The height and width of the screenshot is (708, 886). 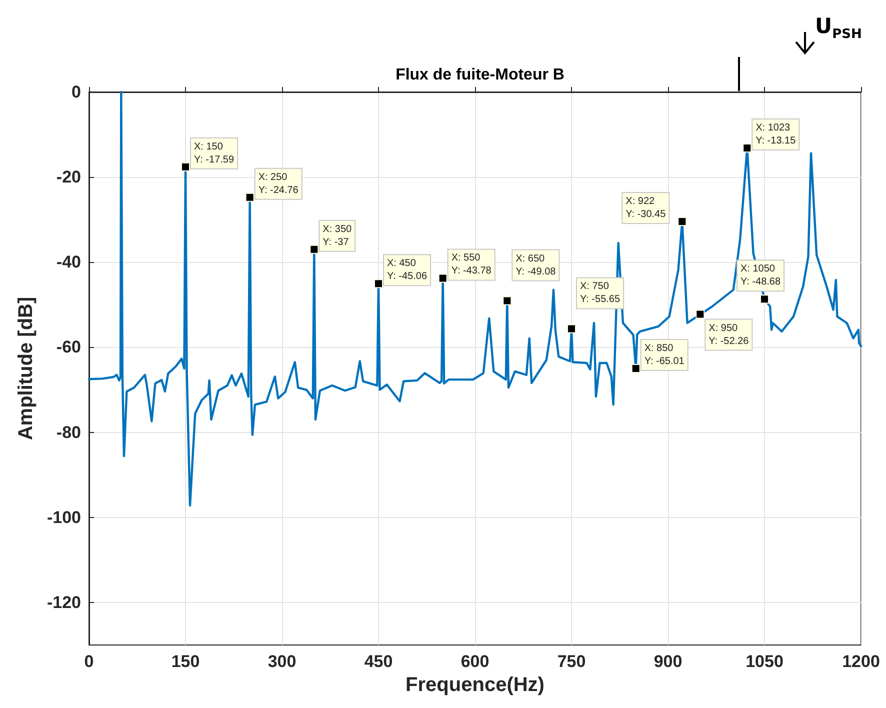 What do you see at coordinates (63, 602) in the screenshot?
I see `y-tick-label: -120` at bounding box center [63, 602].